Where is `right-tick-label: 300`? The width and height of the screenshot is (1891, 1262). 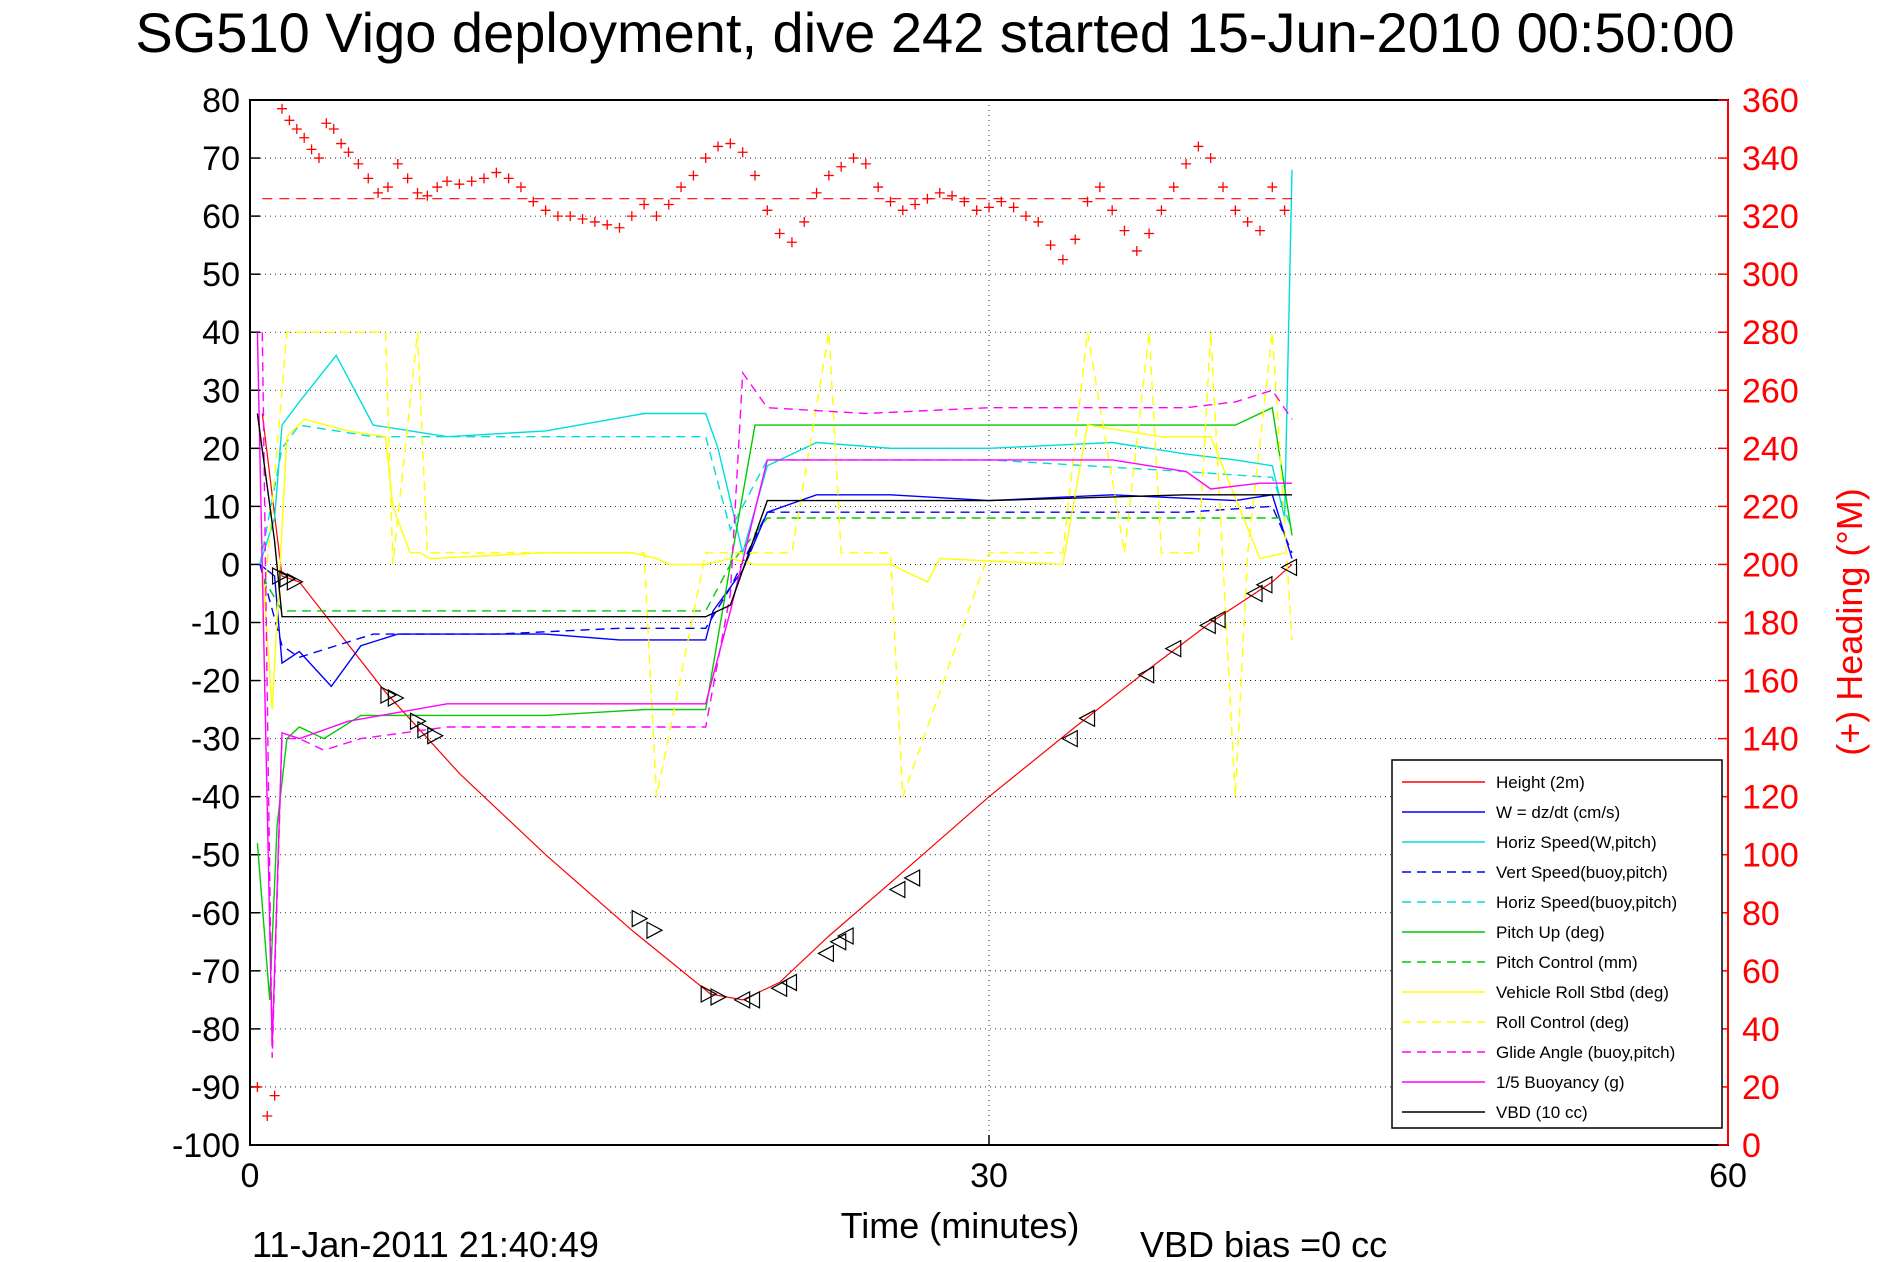
right-tick-label: 300 is located at coordinates (1770, 275).